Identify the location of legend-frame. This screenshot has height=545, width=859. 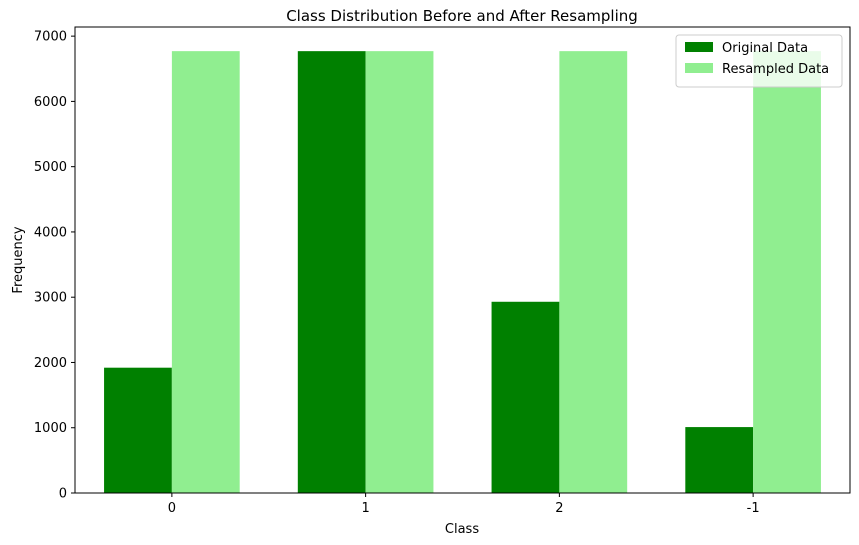
(759, 61).